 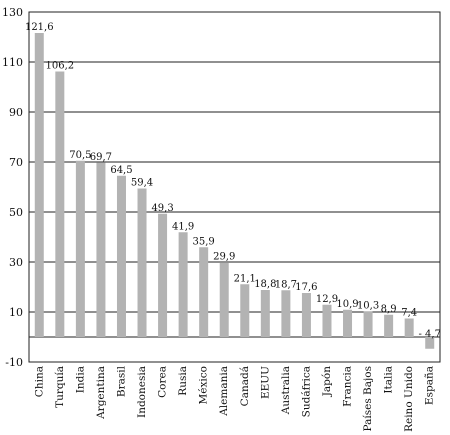 What do you see at coordinates (162, 208) in the screenshot?
I see `data-label: 49,3` at bounding box center [162, 208].